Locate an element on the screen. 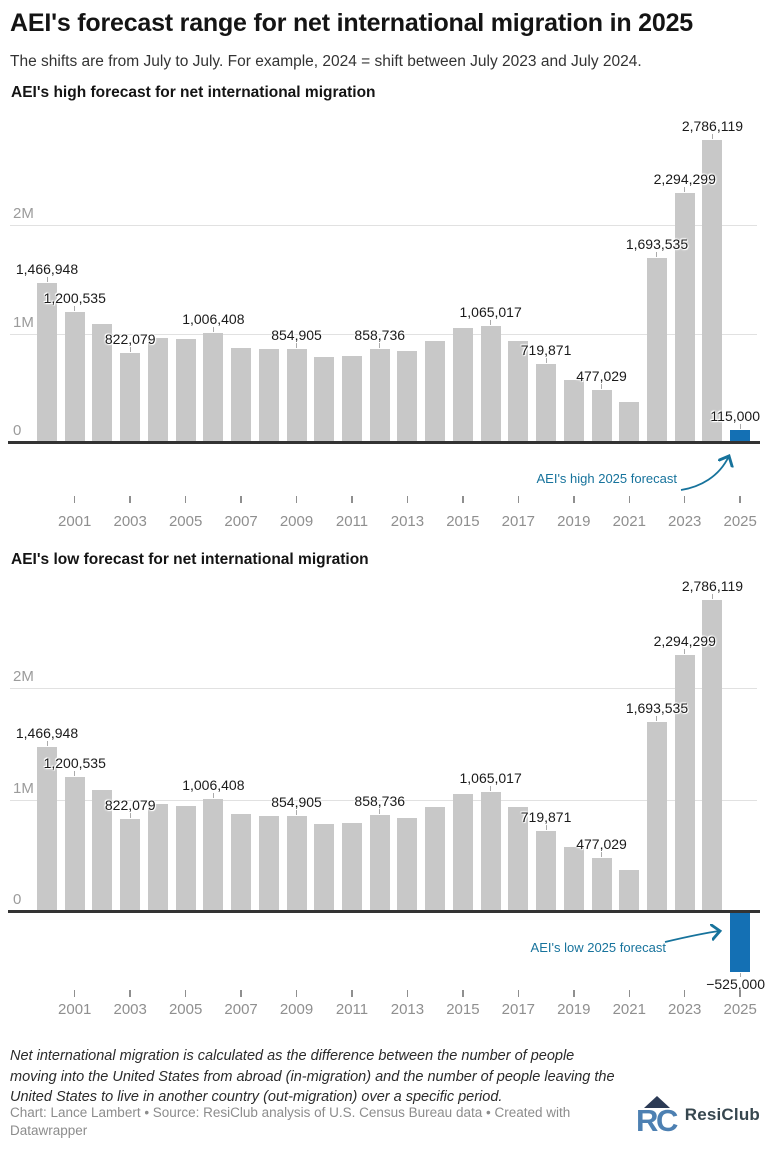 The height and width of the screenshot is (1151, 768). x-axis-label-low-2017: 2017 is located at coordinates (518, 1009).